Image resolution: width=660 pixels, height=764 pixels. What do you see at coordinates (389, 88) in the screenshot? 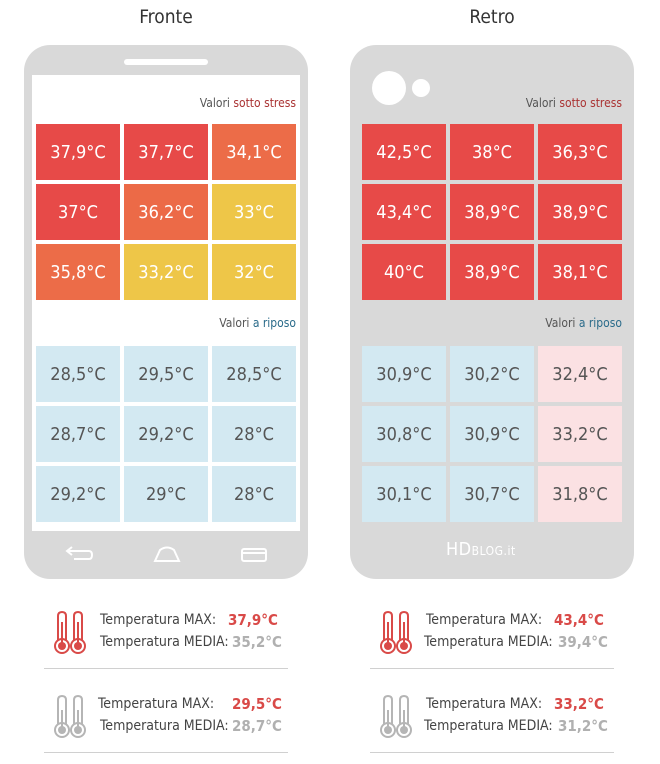
I see `camera-lens` at bounding box center [389, 88].